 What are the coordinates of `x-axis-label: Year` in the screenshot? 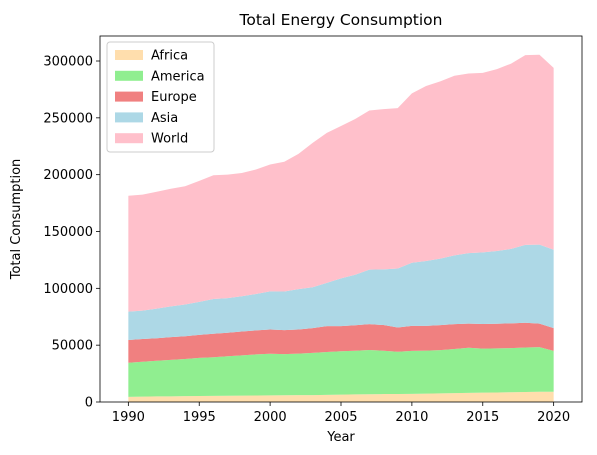 It's located at (340, 437).